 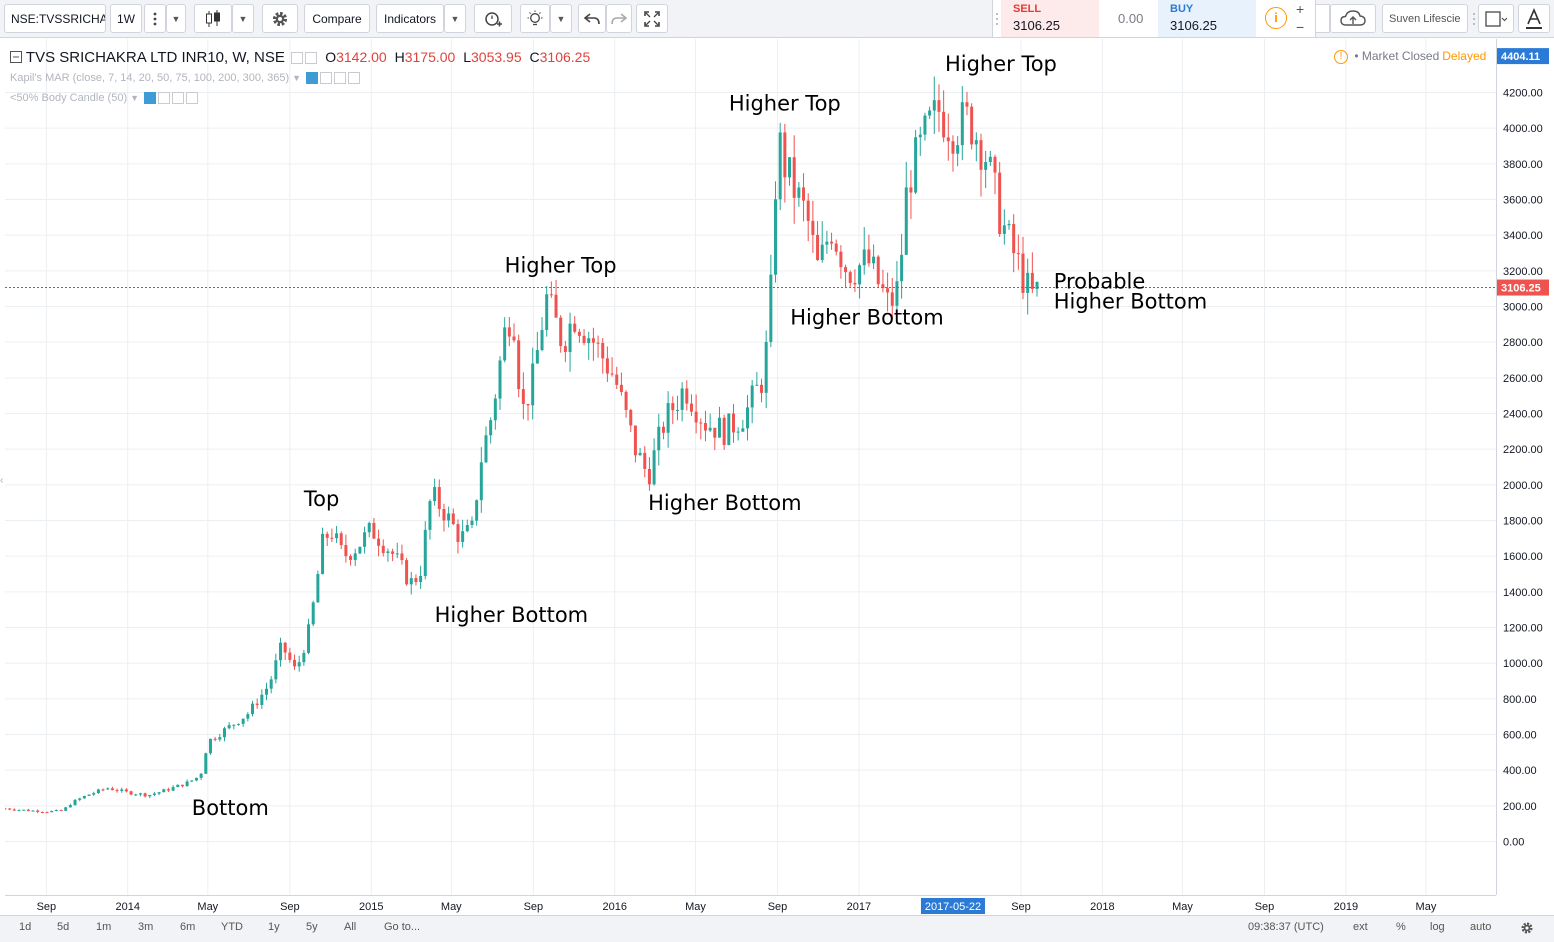 I want to click on price-tick-label: 200.00, so click(x=1520, y=807).